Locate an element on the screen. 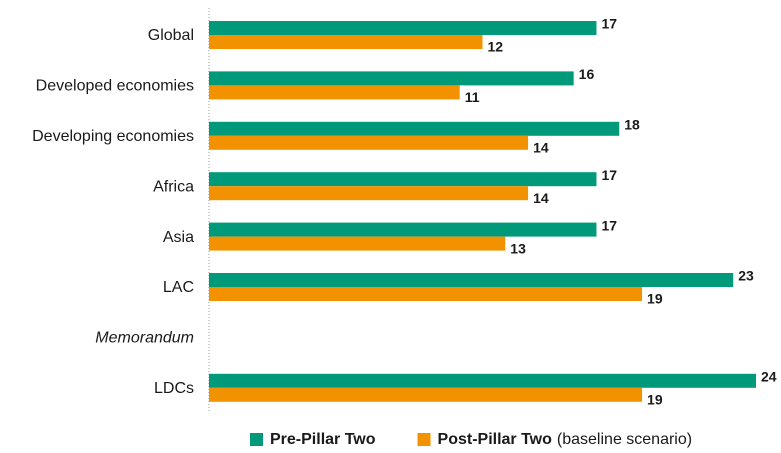 Image resolution: width=781 pixels, height=453 pixels. legend-label: Pre-Pillar Two is located at coordinates (323, 439).